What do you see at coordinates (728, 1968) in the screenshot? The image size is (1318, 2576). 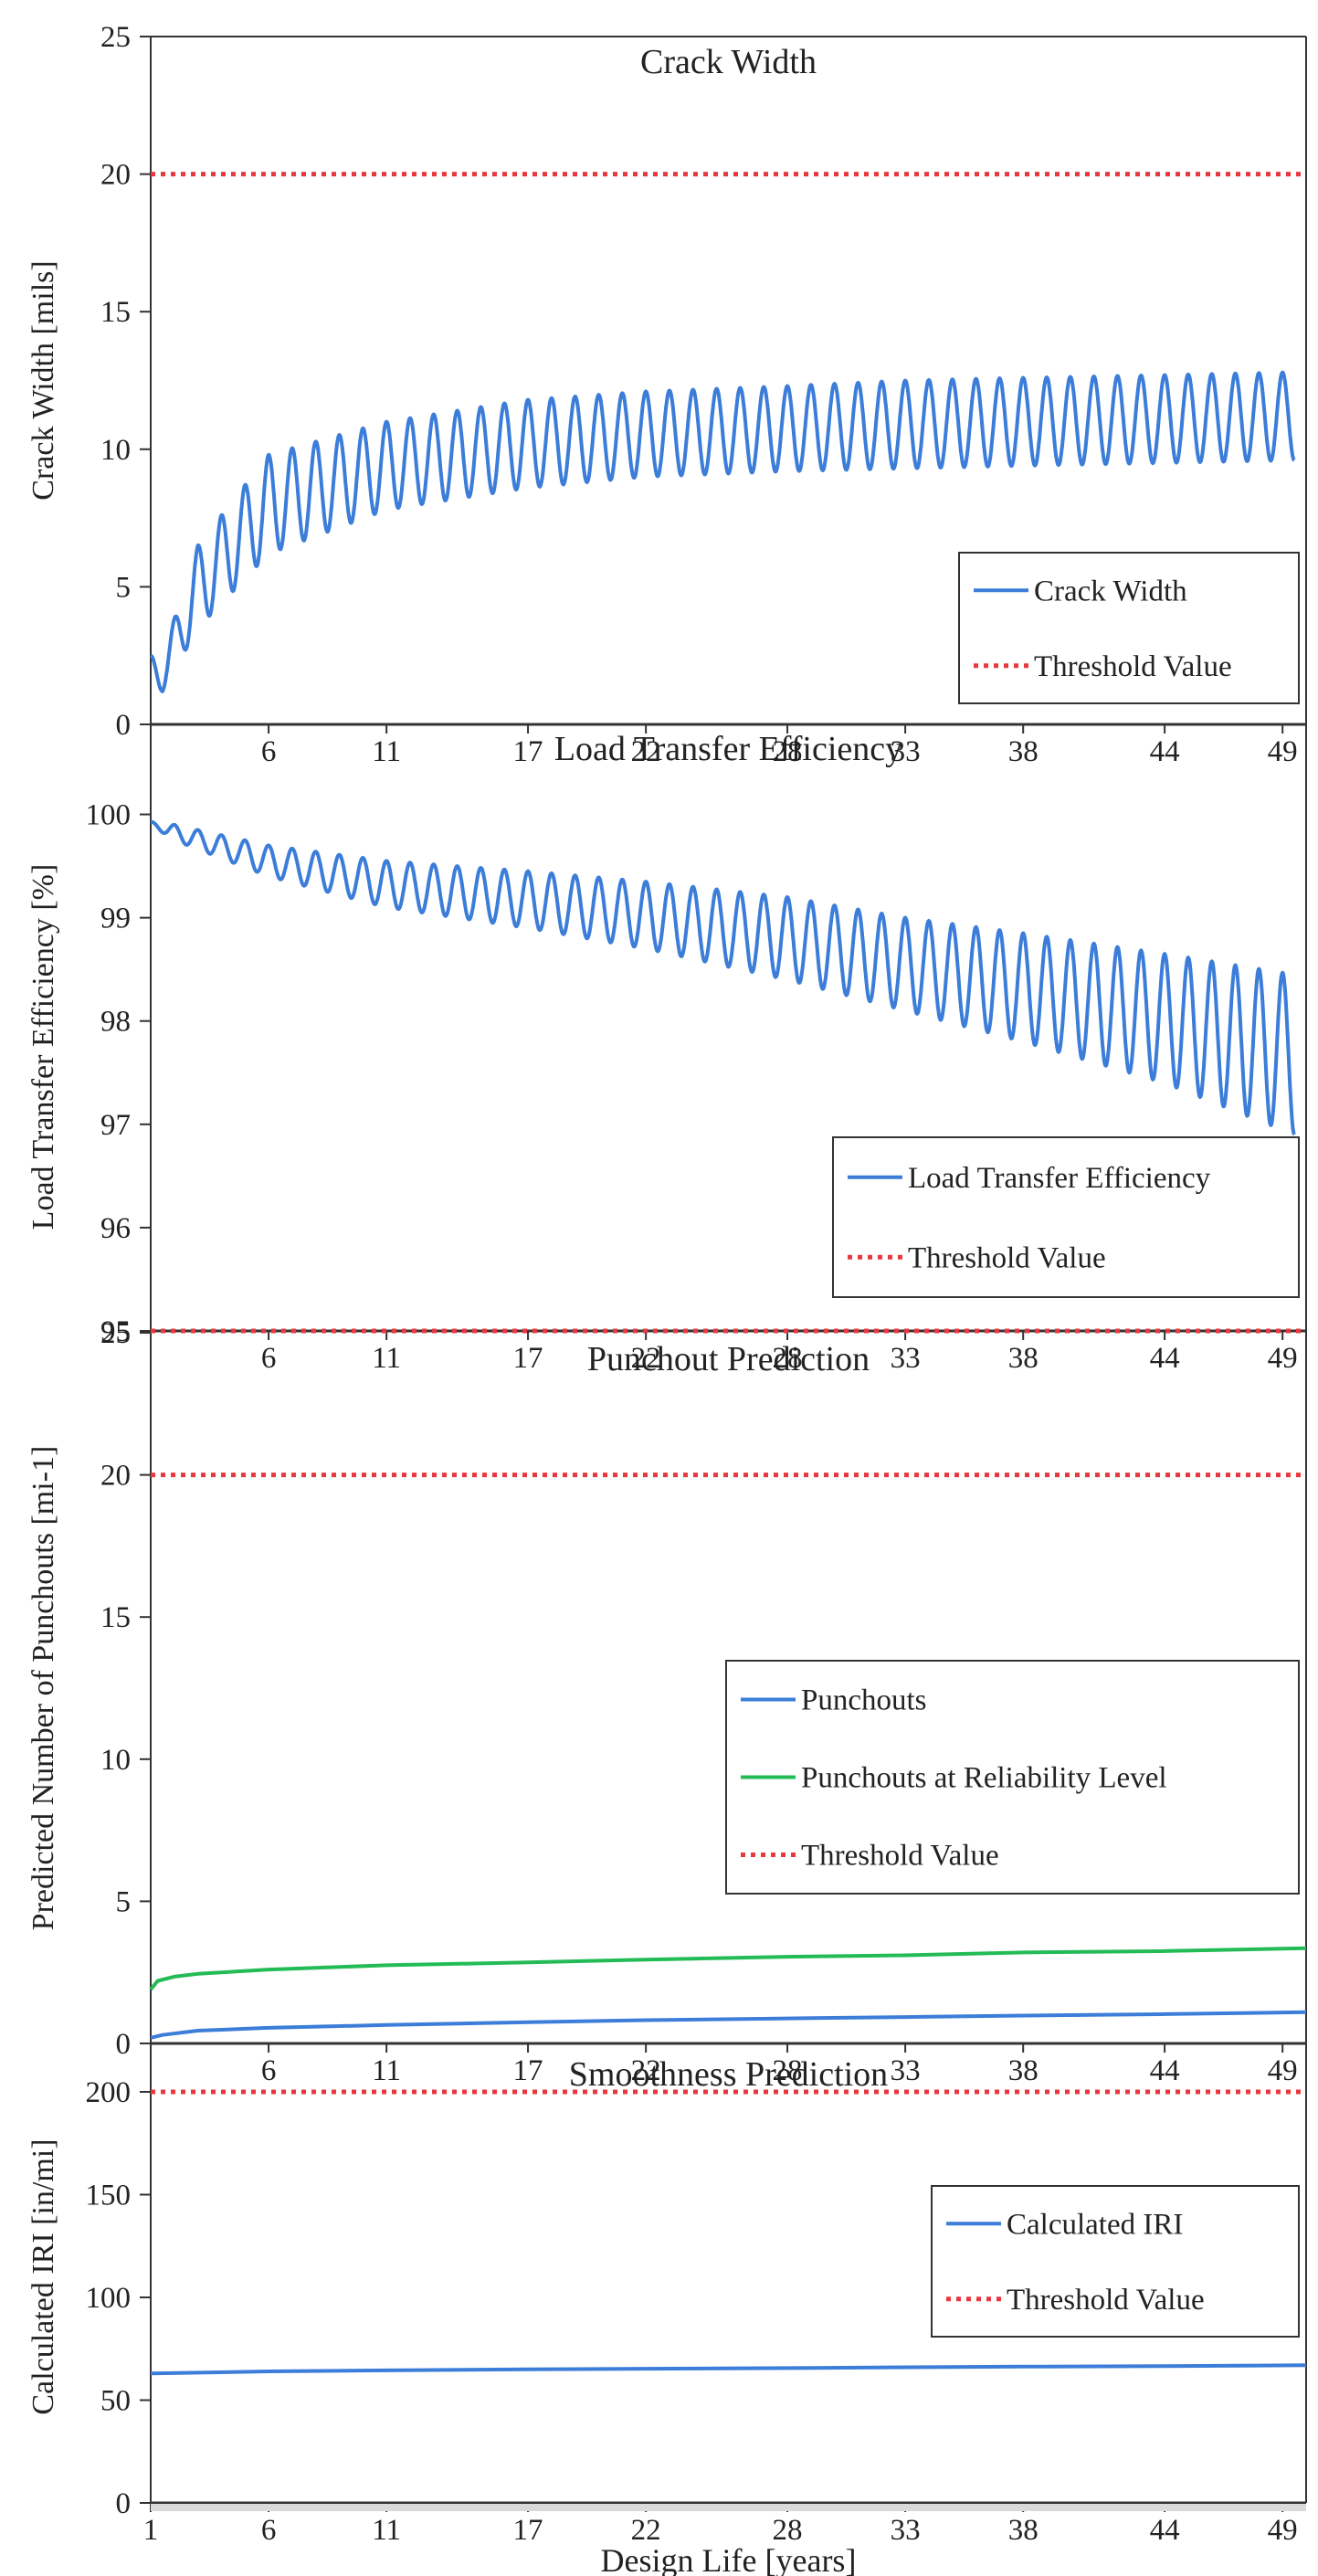 I see `series-line-punchouts-at-reliability-level` at bounding box center [728, 1968].